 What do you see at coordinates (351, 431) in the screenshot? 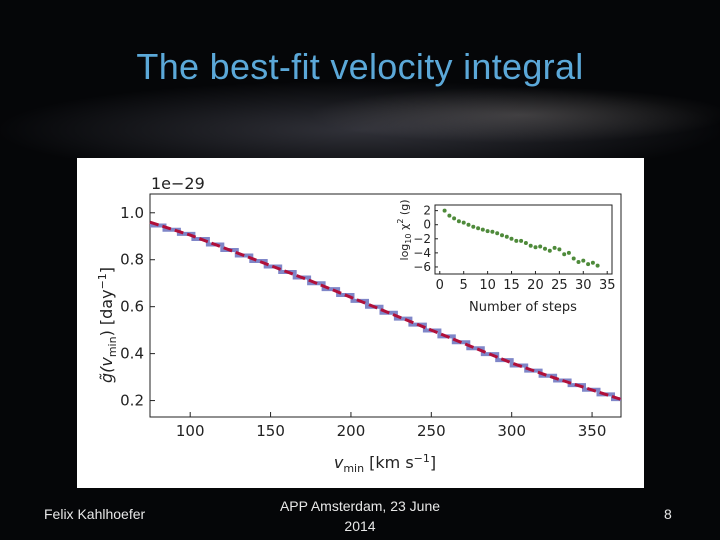
I see `x-tick-label: 200` at bounding box center [351, 431].